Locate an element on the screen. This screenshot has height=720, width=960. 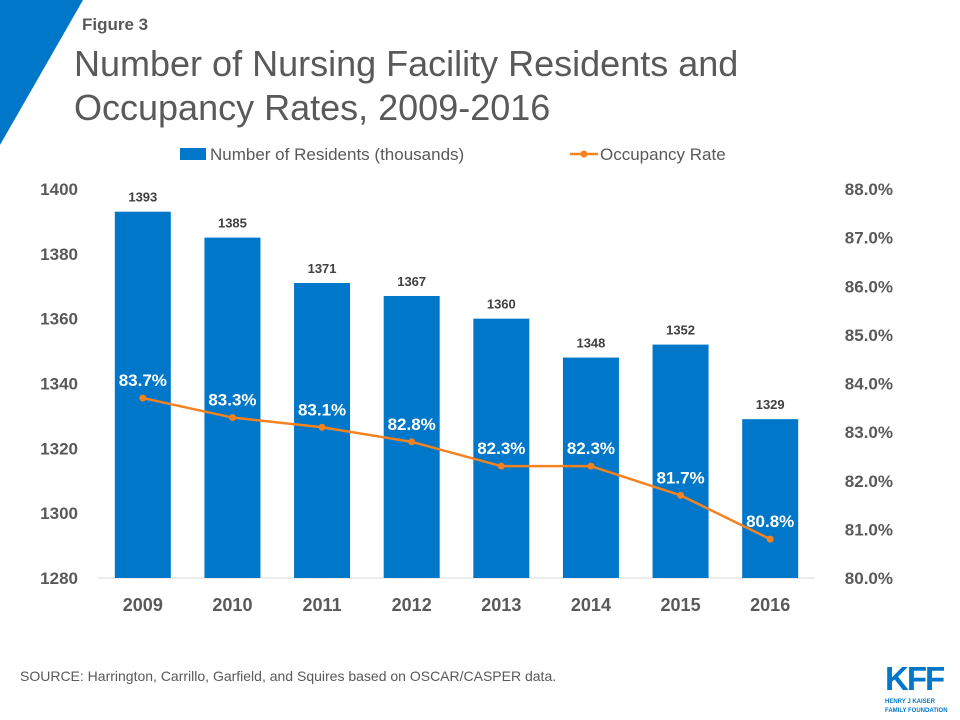
occupancy-label: 83.3% is located at coordinates (232, 400).